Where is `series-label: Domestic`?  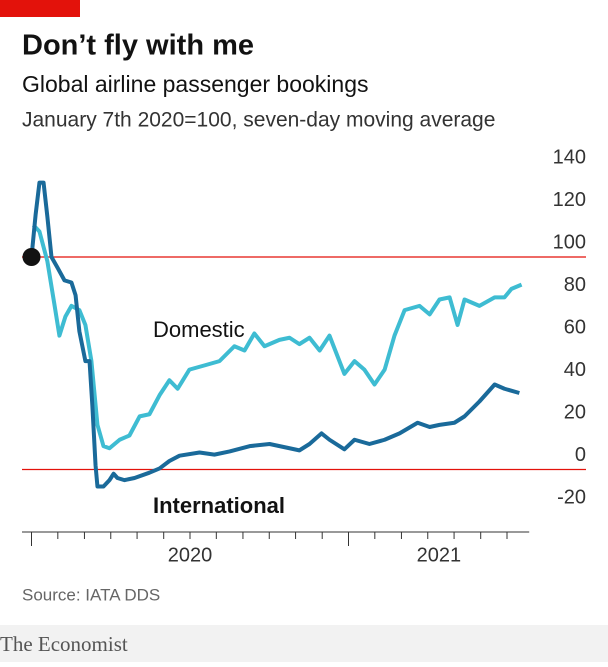 series-label: Domestic is located at coordinates (199, 329).